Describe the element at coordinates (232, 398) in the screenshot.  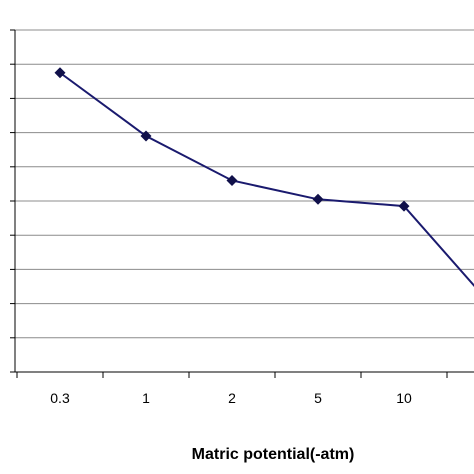
I see `x-tick-label: 2` at that location.